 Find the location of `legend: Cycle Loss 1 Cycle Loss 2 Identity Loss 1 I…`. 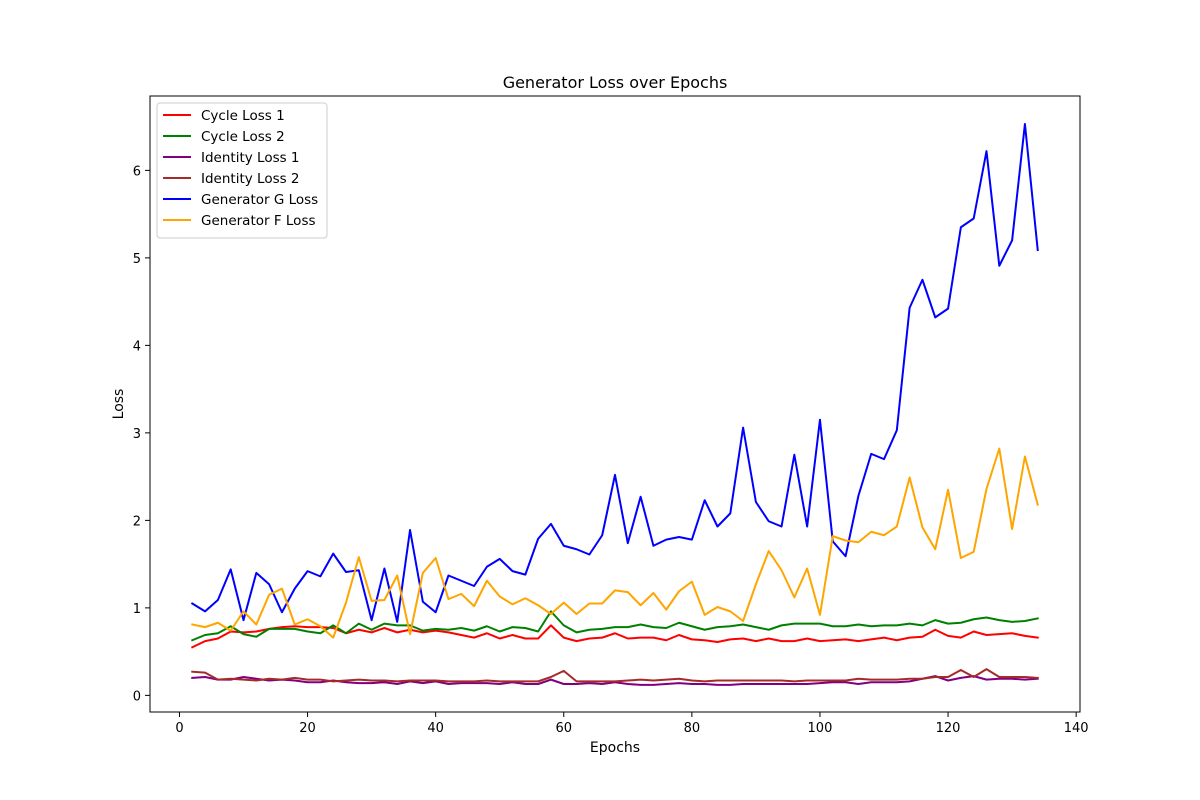

legend: Cycle Loss 1 Cycle Loss 2 Identity Loss 1 I… is located at coordinates (242, 170).